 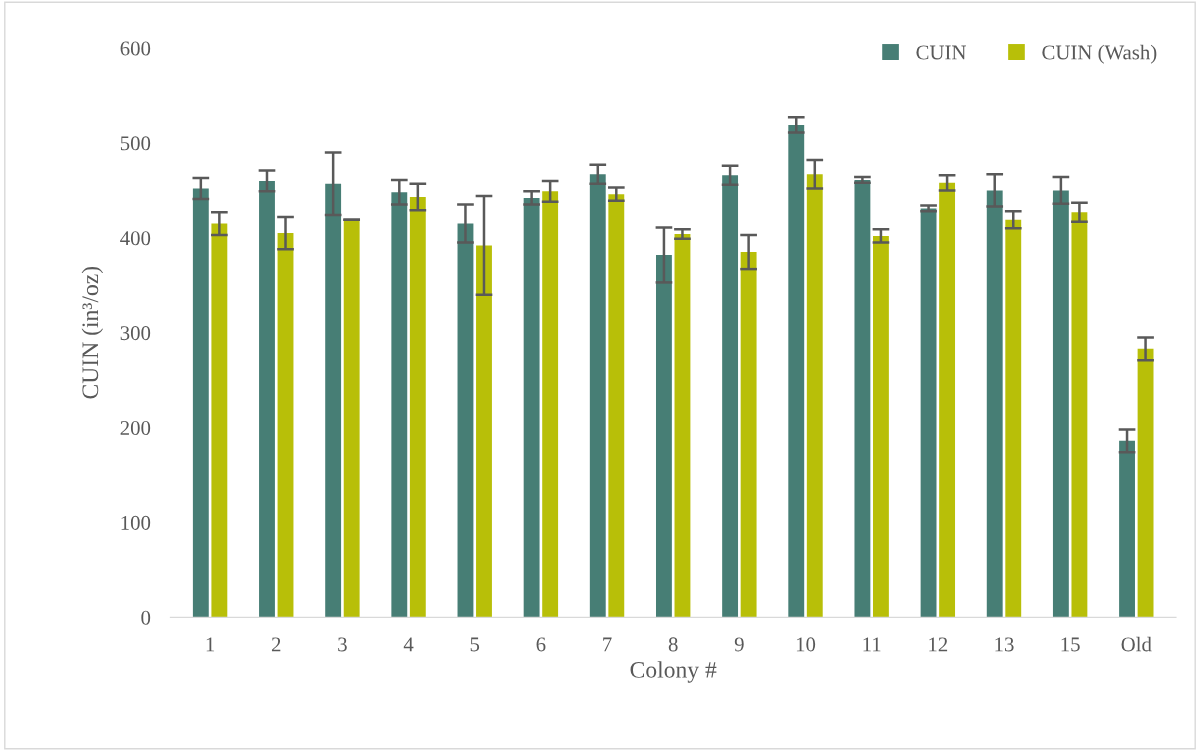 What do you see at coordinates (342, 644) in the screenshot?
I see `x-tick-label: 3` at bounding box center [342, 644].